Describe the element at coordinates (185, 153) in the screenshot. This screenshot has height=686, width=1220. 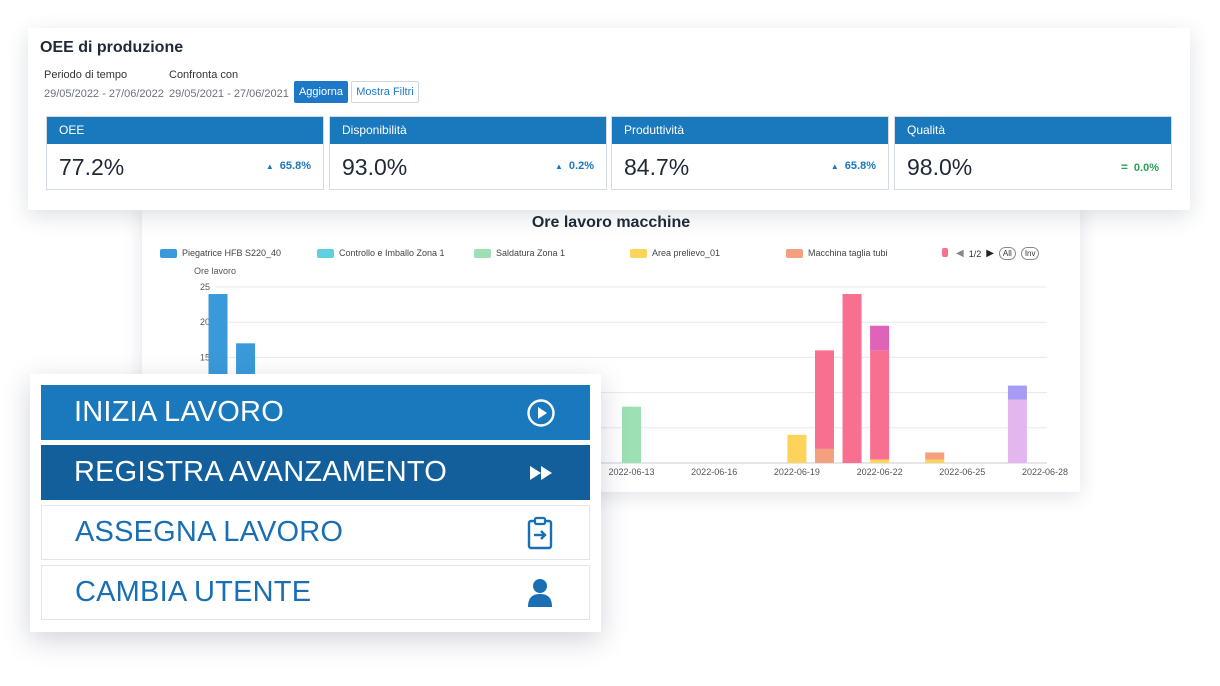
I see `kpi-card-oee: OEE 77.2% ▲ 65.8%` at that location.